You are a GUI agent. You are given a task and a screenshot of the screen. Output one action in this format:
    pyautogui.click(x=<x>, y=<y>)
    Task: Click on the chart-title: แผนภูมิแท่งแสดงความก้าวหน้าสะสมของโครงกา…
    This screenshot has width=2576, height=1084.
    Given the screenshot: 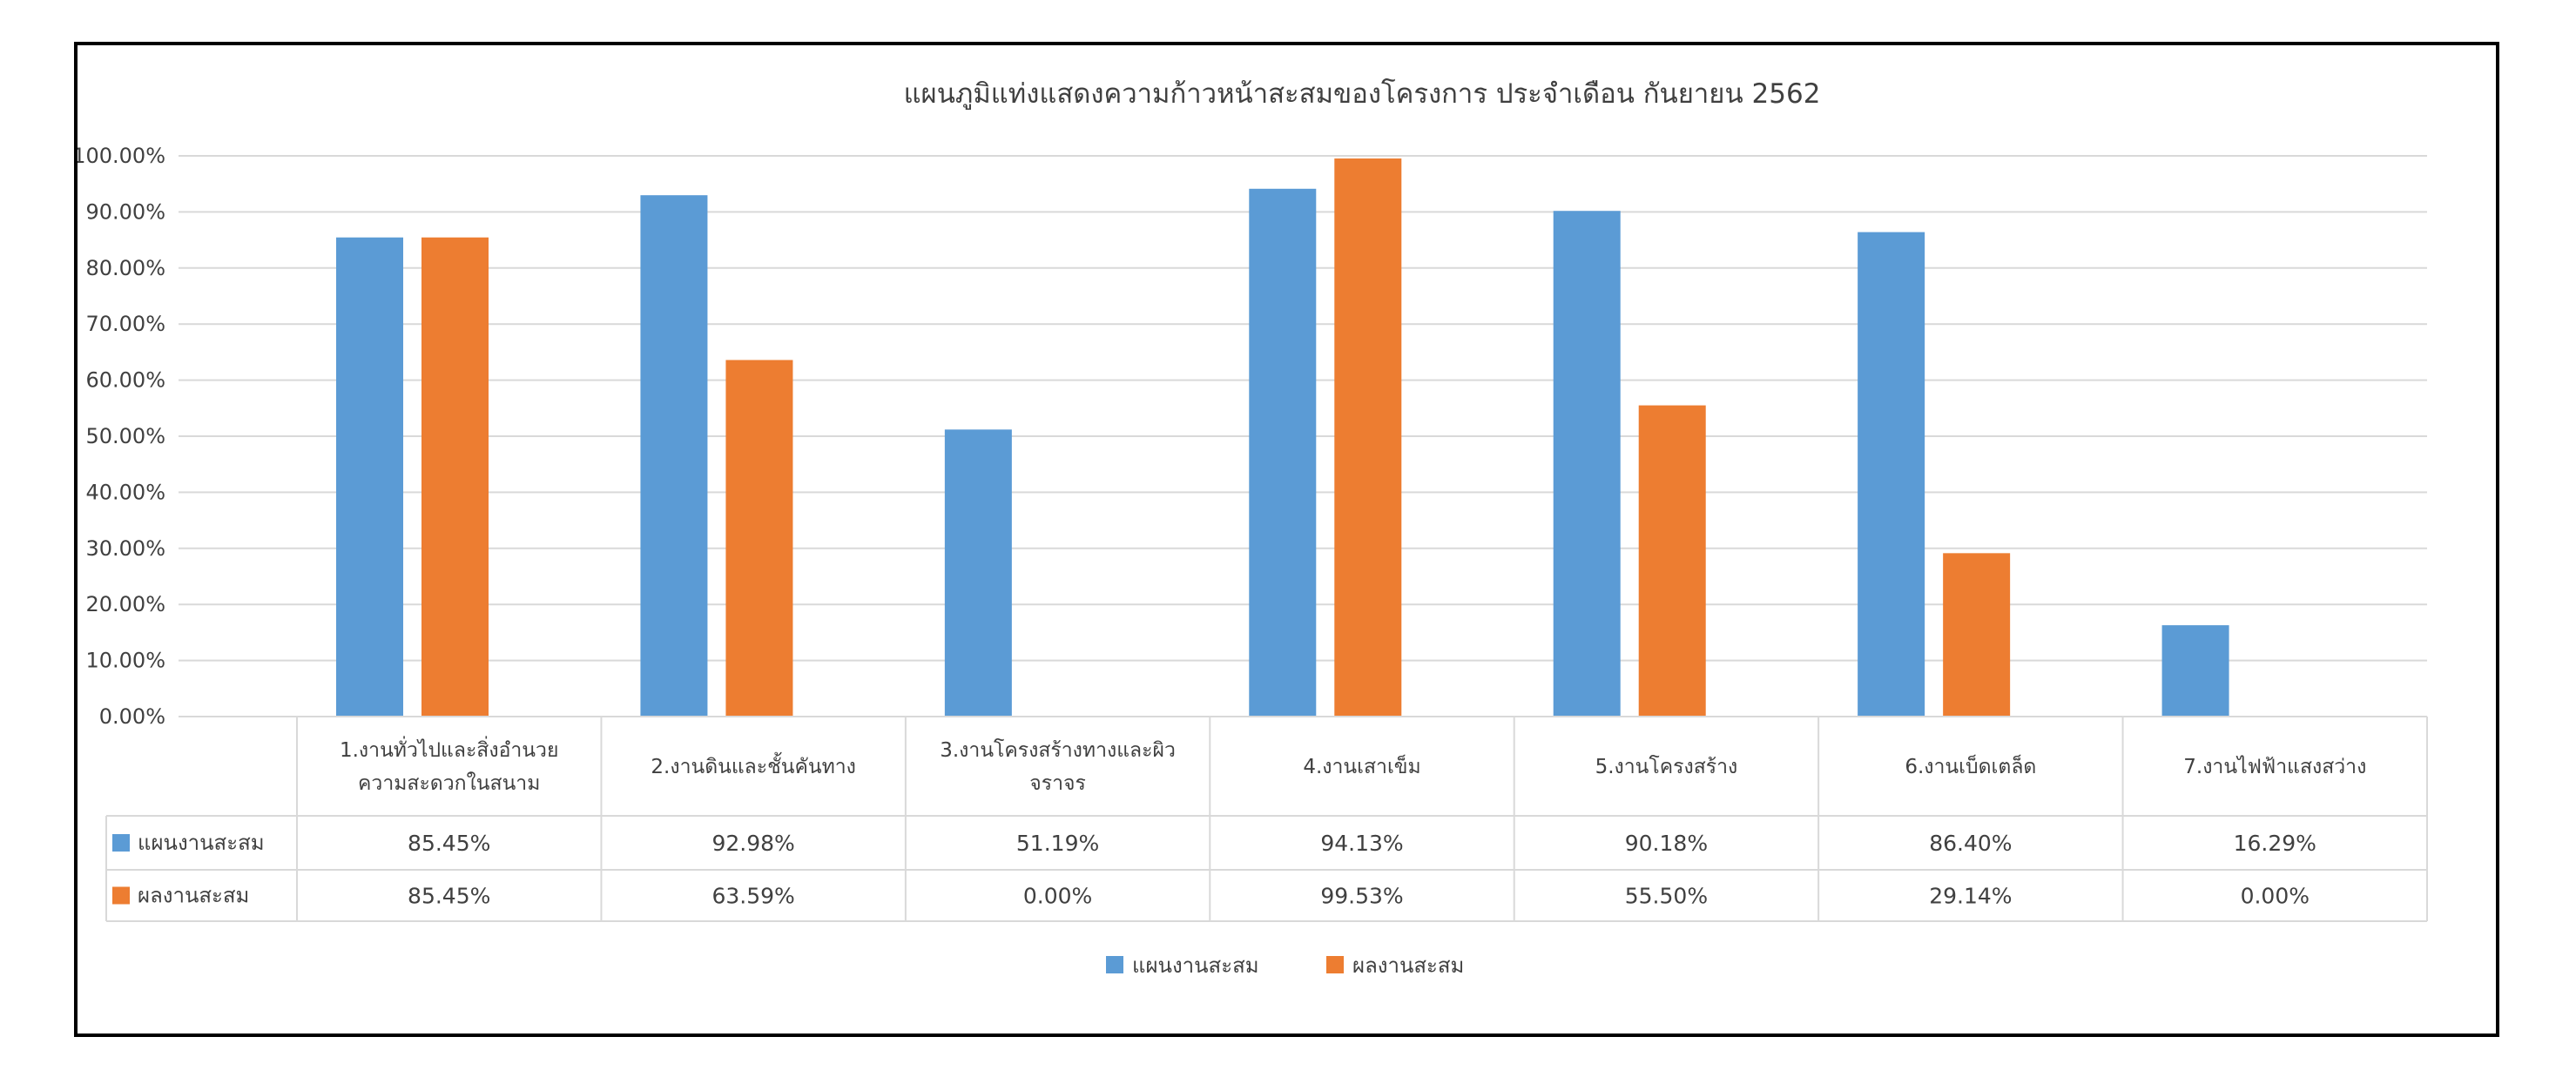 What is the action you would take?
    pyautogui.click(x=1362, y=94)
    